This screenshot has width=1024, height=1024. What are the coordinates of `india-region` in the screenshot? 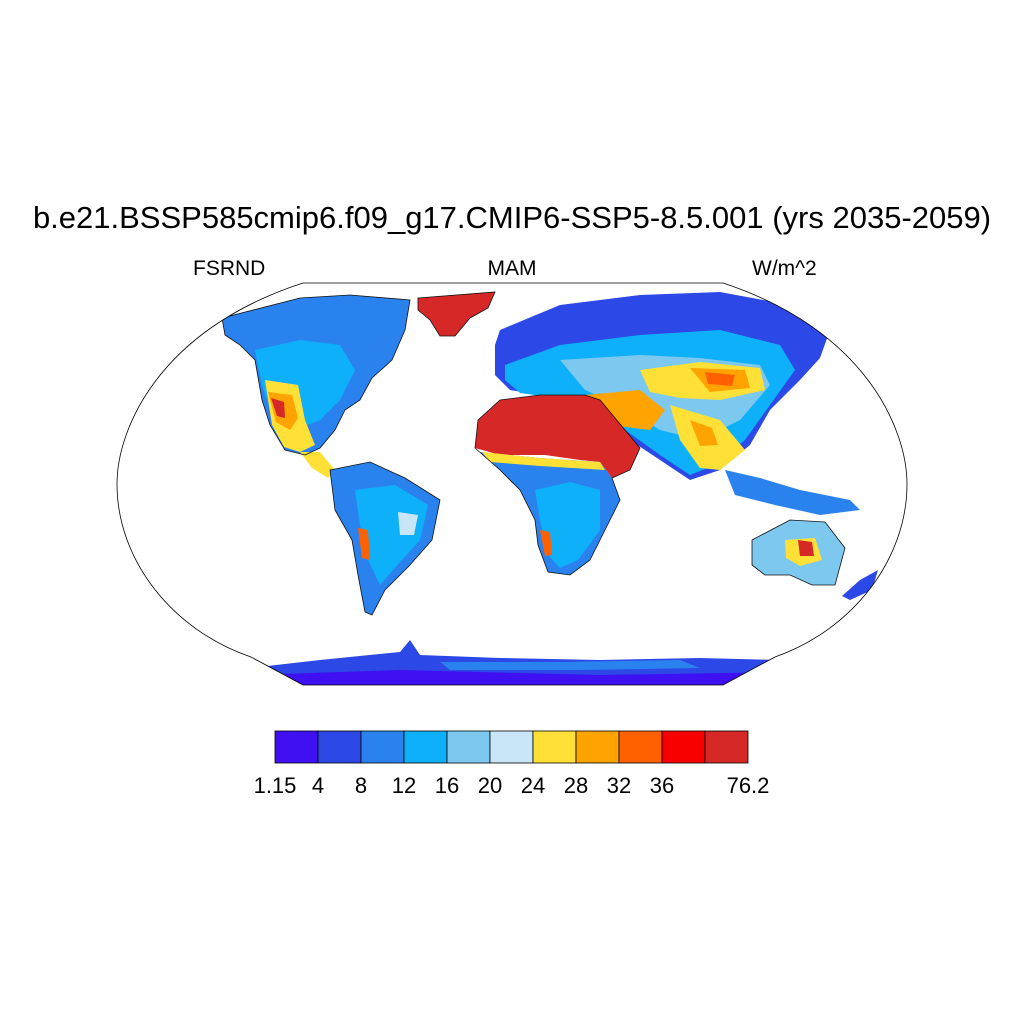 It's located at (704, 433).